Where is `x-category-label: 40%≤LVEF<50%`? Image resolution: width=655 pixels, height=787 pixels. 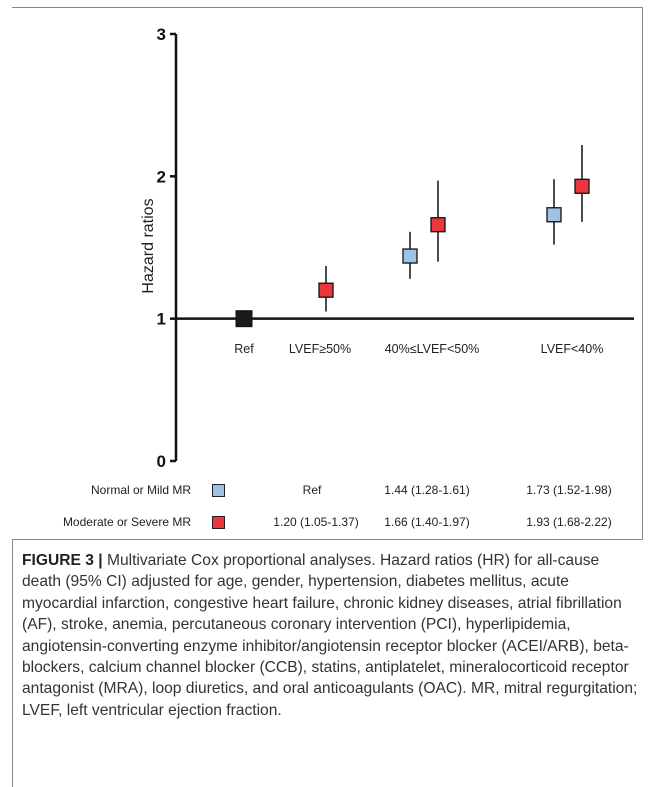 x-category-label: 40%≤LVEF<50% is located at coordinates (432, 349).